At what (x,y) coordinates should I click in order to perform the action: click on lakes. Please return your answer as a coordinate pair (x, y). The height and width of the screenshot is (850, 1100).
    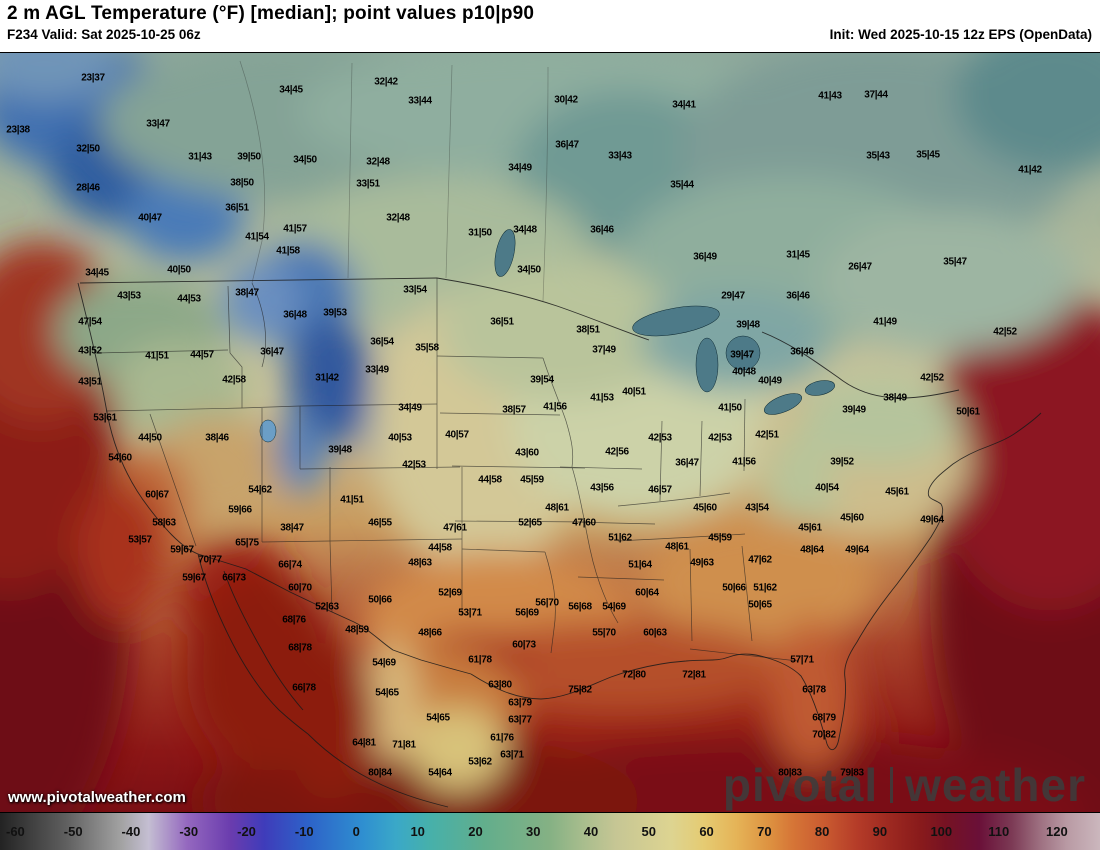
    Looking at the image, I should click on (547, 336).